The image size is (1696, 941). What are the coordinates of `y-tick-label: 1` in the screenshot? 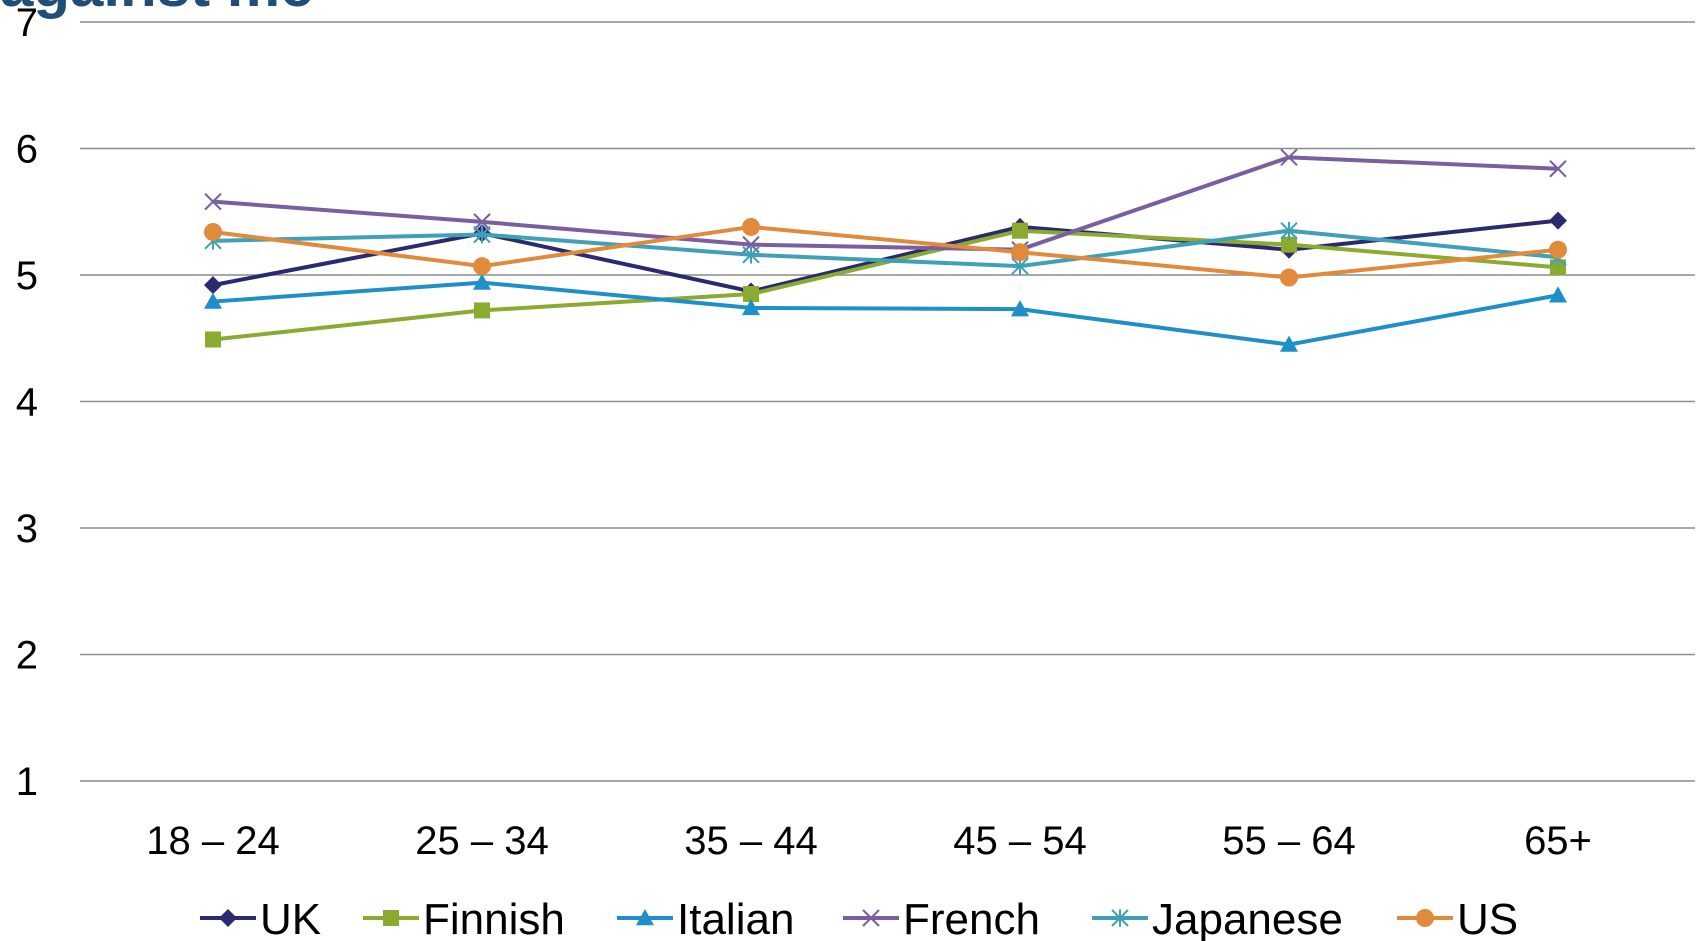 It's located at (27, 782).